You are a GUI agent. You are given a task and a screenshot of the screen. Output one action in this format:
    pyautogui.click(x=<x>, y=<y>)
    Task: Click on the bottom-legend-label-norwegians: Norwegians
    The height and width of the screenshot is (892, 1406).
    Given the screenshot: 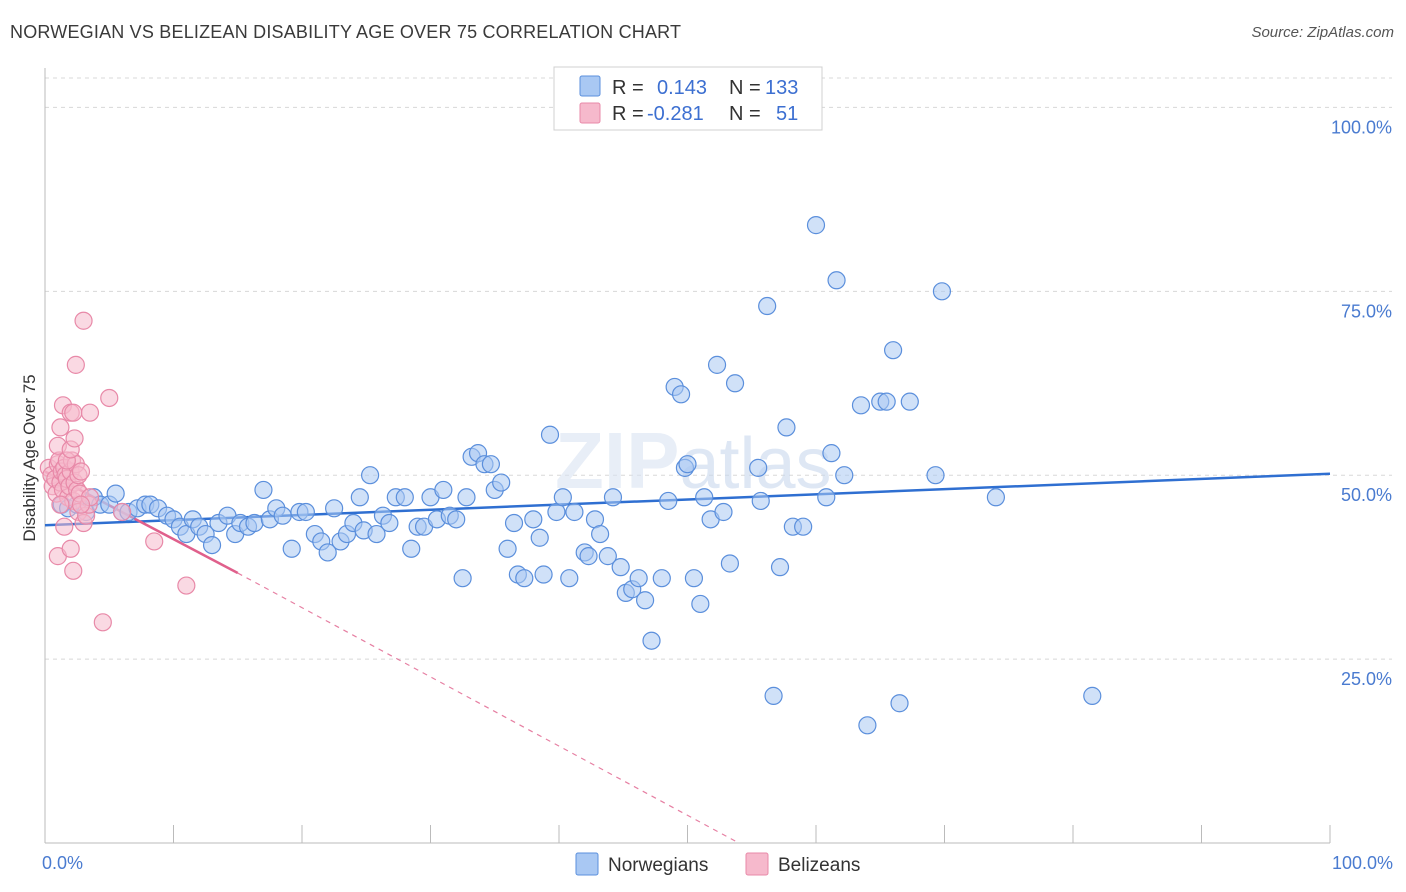 What is the action you would take?
    pyautogui.click(x=658, y=865)
    